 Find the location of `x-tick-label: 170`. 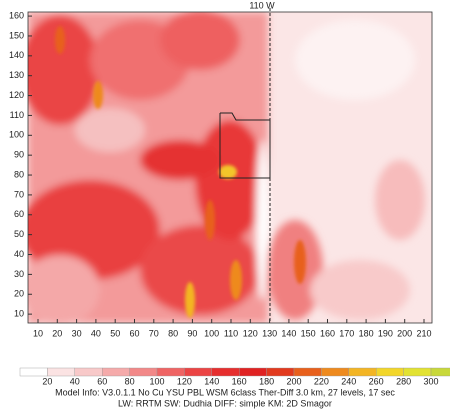

x-tick-label: 170 is located at coordinates (346, 333).